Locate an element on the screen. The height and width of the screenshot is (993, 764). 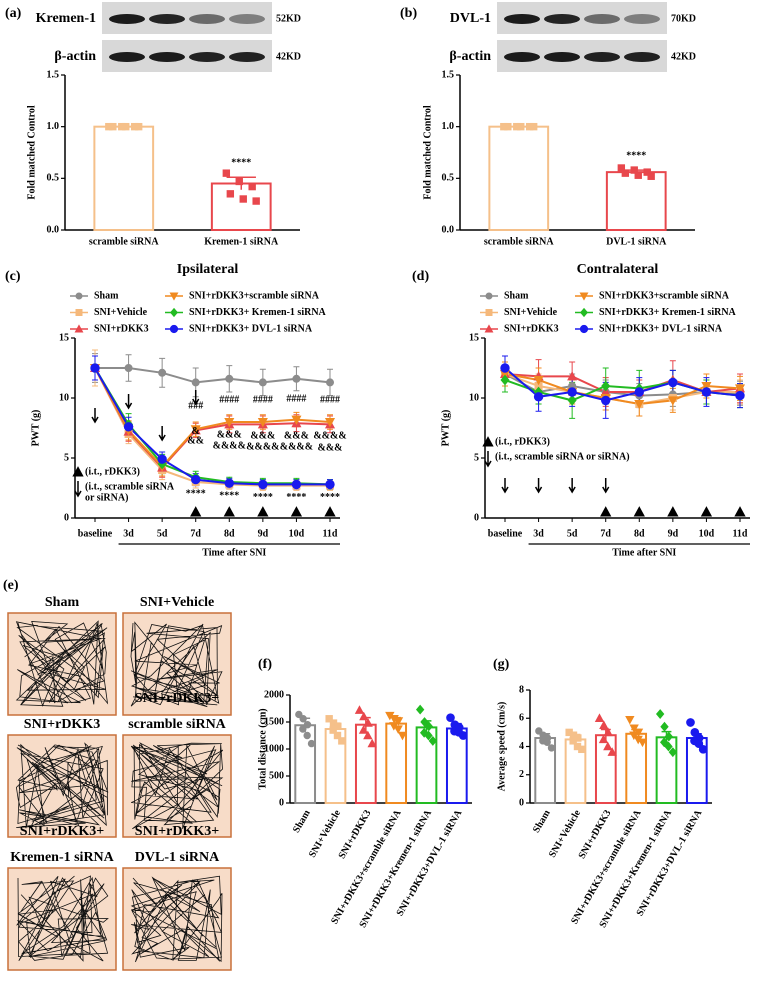
x-tick-label: 9d is located at coordinates (263, 533).